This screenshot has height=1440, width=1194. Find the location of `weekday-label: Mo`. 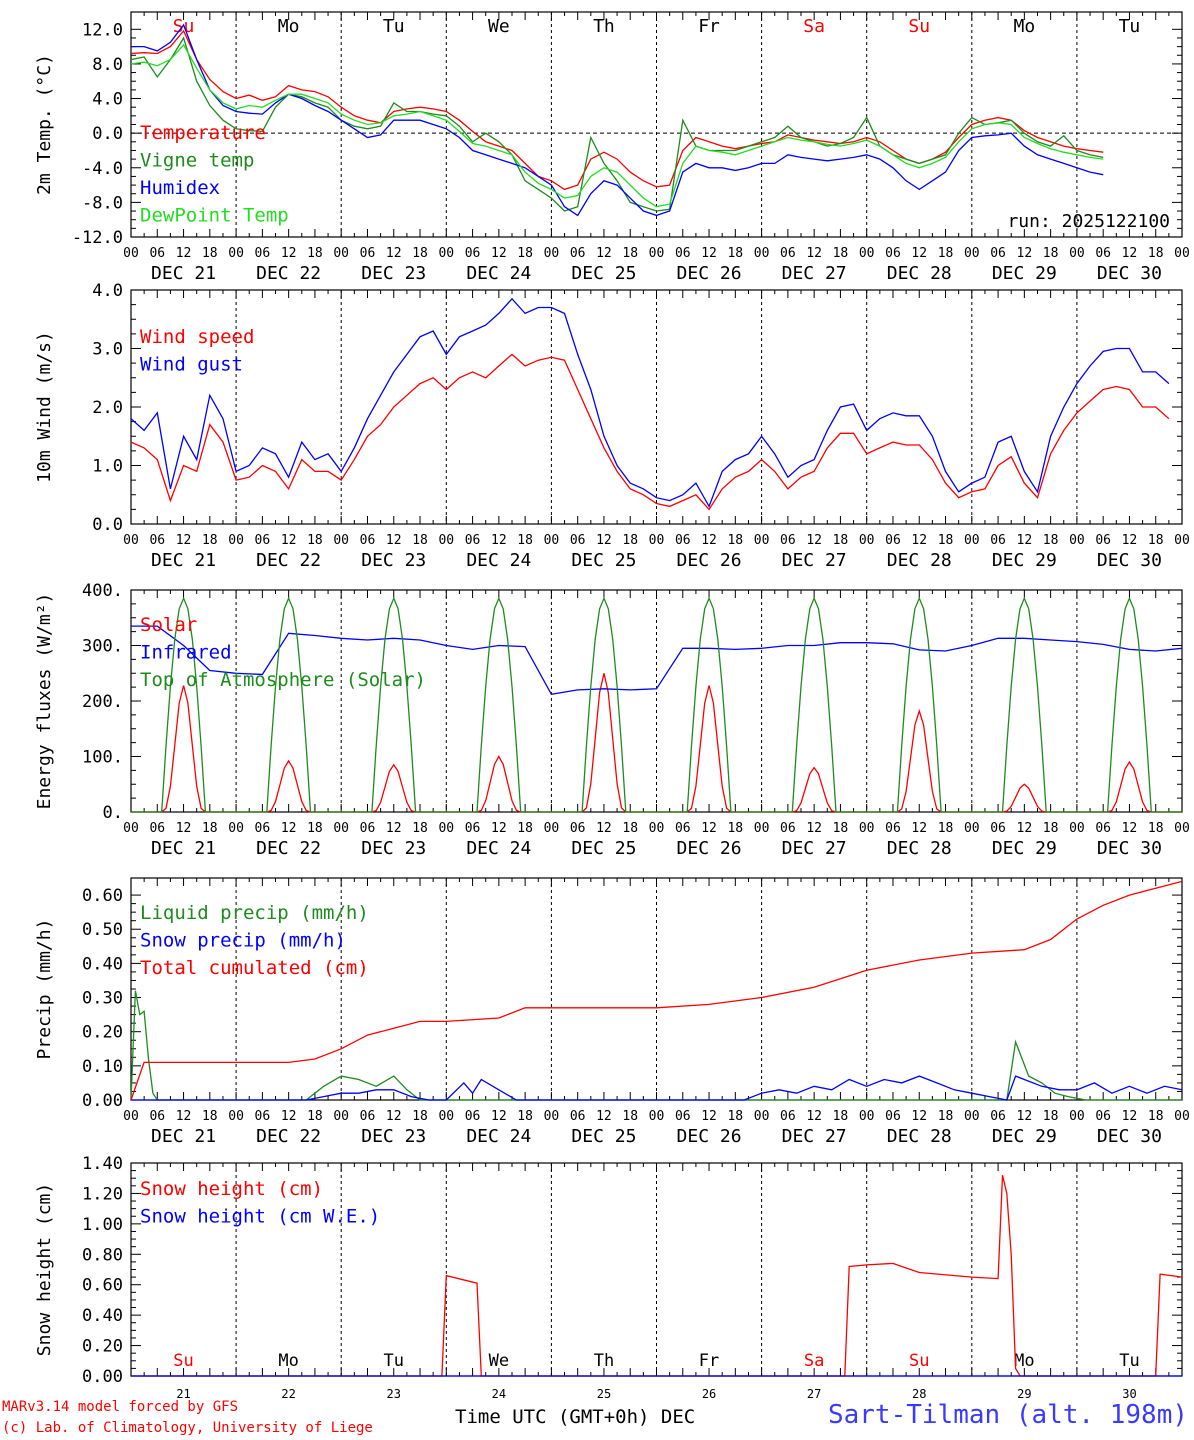

weekday-label: Mo is located at coordinates (1024, 1361).